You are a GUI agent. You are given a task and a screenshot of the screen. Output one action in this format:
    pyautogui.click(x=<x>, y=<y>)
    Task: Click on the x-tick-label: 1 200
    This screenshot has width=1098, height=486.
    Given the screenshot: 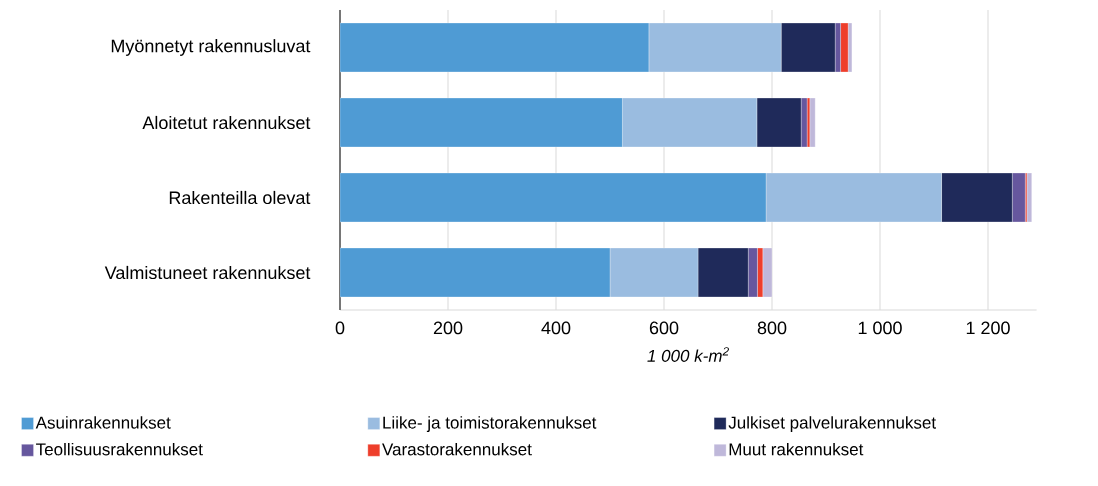 What is the action you would take?
    pyautogui.click(x=988, y=328)
    